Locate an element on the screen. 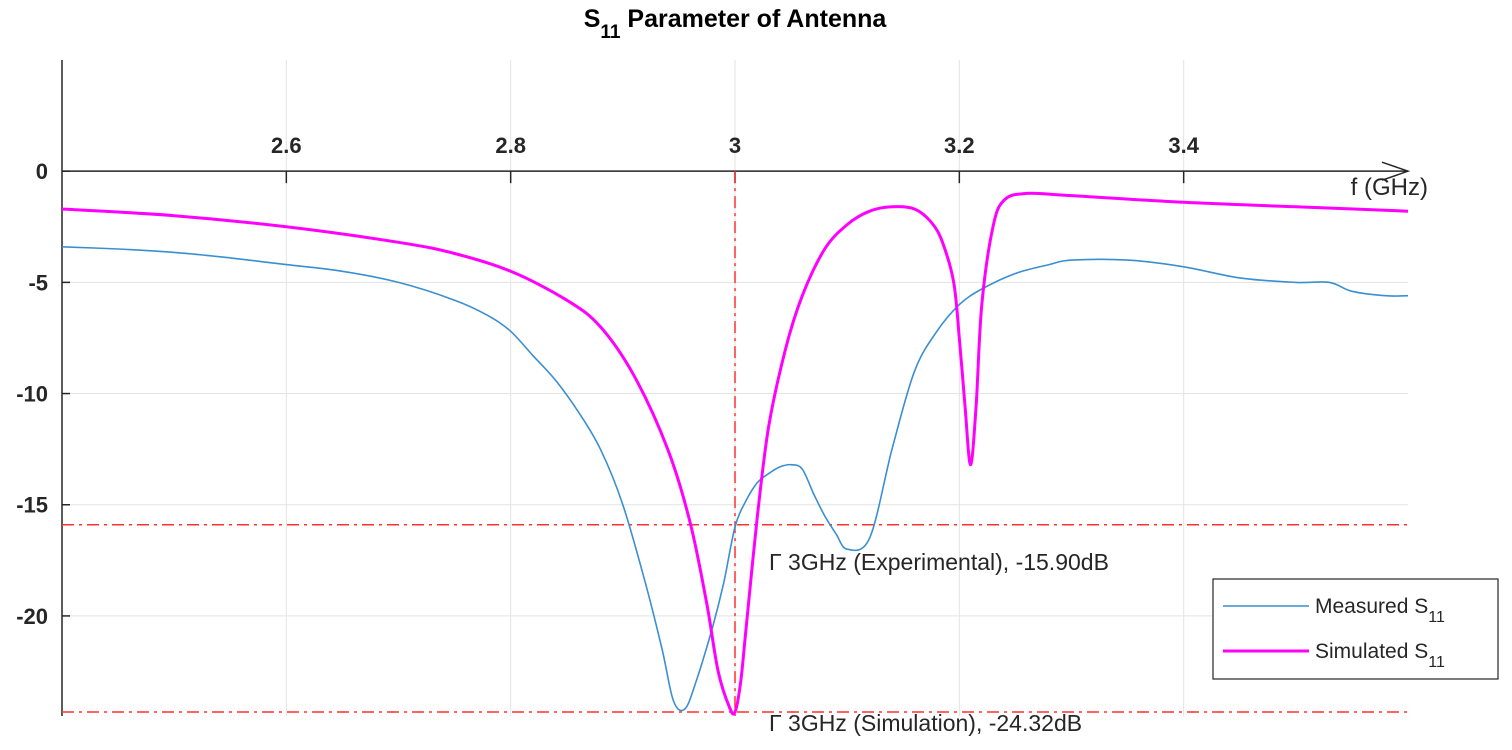  y-tick-label: -10 is located at coordinates (32, 394).